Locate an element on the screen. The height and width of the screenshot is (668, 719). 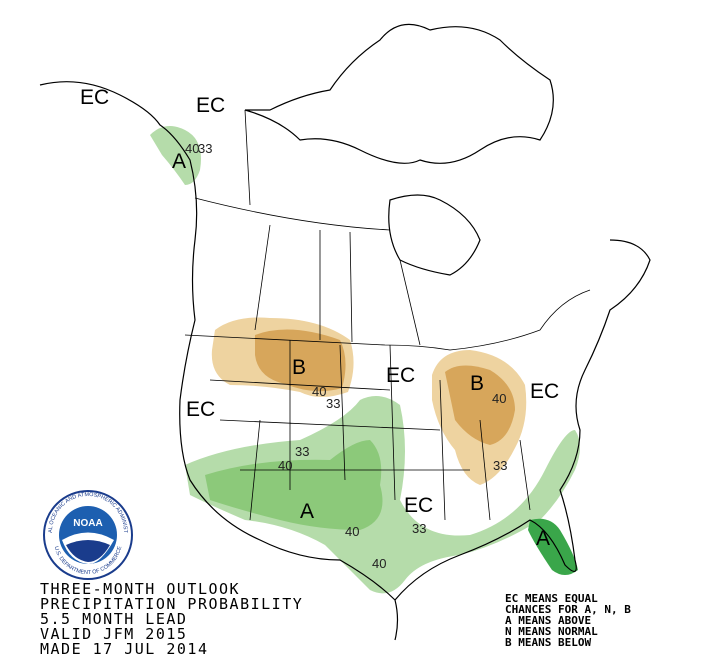
state-line is located at coordinates (370, 430).